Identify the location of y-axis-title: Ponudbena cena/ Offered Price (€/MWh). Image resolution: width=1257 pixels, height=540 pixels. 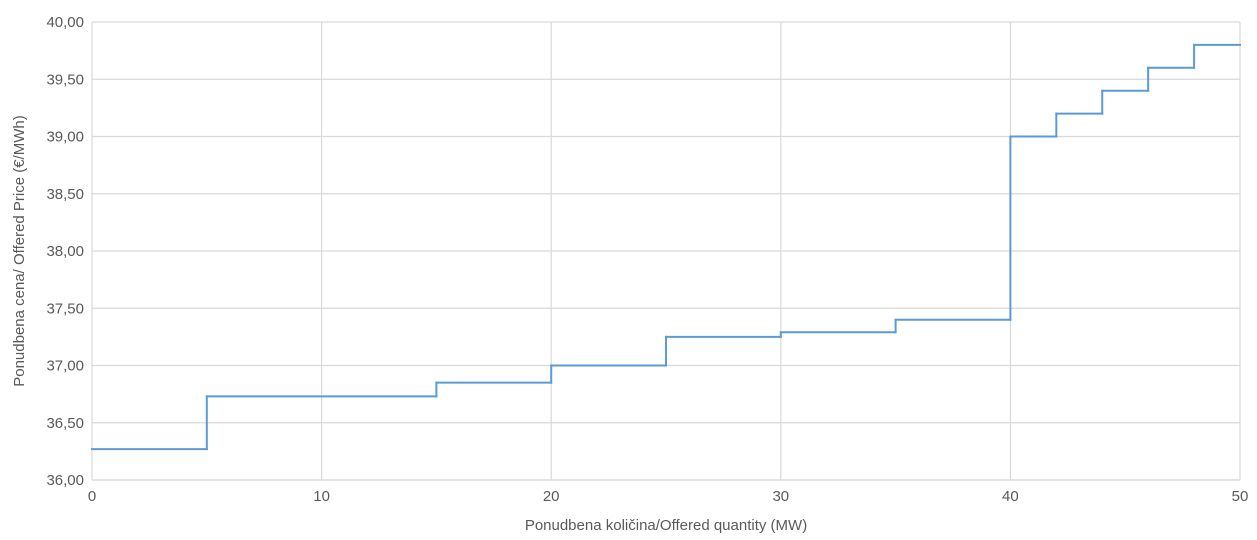
(19, 251).